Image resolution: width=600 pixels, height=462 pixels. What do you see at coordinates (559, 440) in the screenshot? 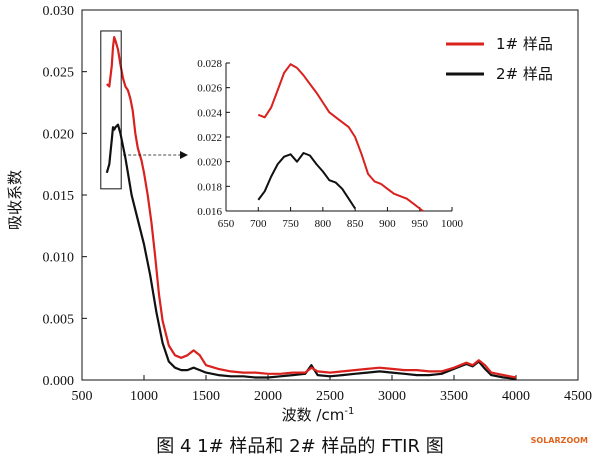
I see `watermark-logo: SOLARZOOM` at bounding box center [559, 440].